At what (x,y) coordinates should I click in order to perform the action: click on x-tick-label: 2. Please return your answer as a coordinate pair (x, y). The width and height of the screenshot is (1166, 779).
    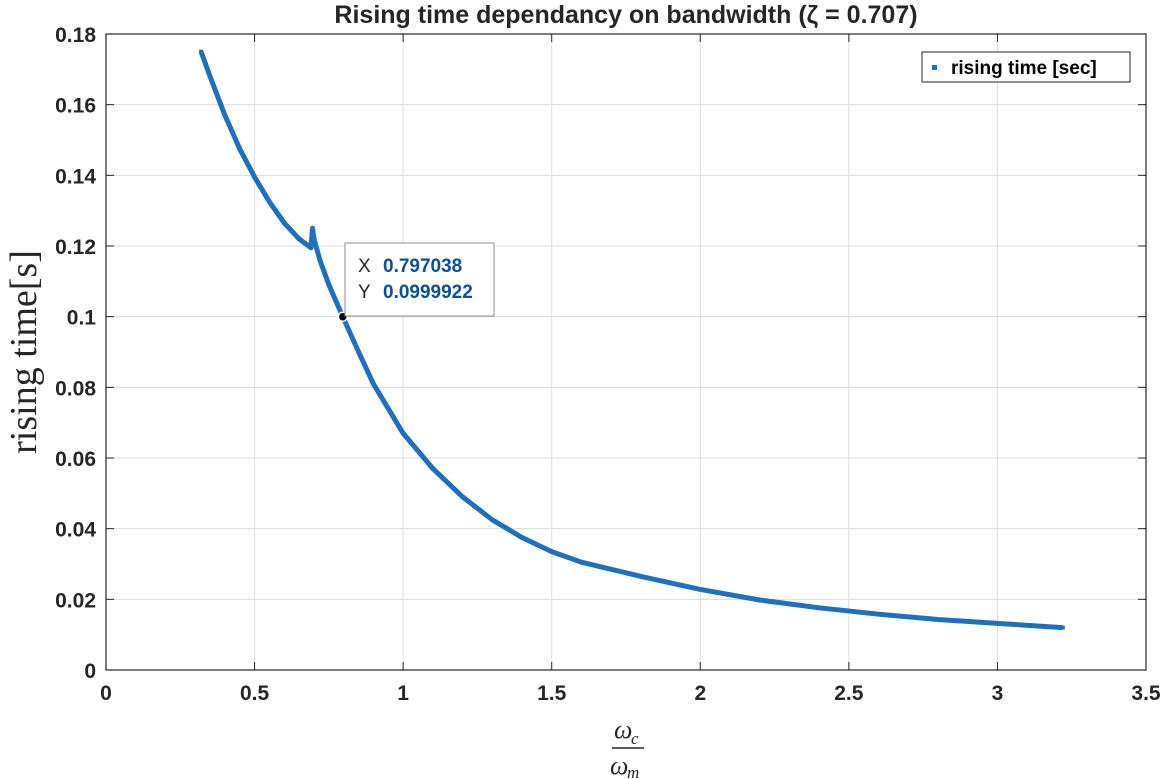
    Looking at the image, I should click on (700, 693).